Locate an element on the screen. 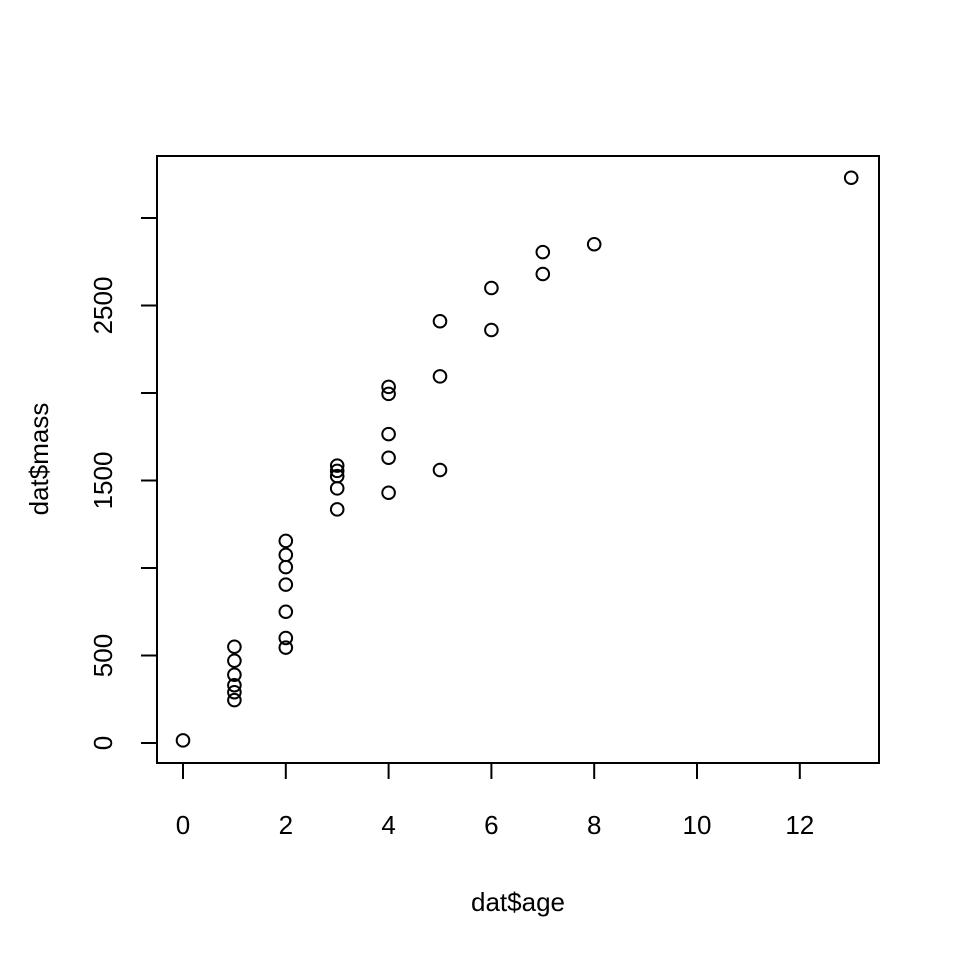 Image resolution: width=960 pixels, height=960 pixels. y-axis: 0 500 1500 2500 is located at coordinates (123, 483).